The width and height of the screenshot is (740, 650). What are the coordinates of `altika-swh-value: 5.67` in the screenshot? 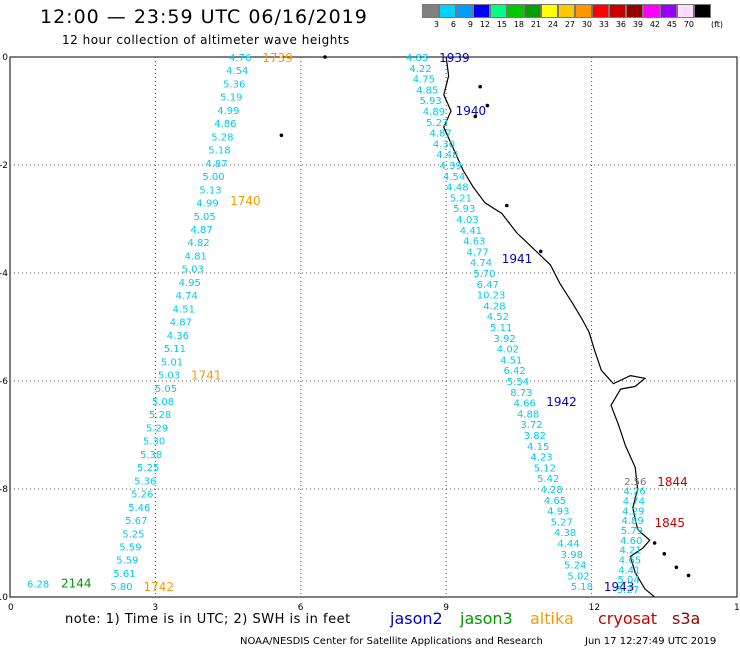 It's located at (136, 521).